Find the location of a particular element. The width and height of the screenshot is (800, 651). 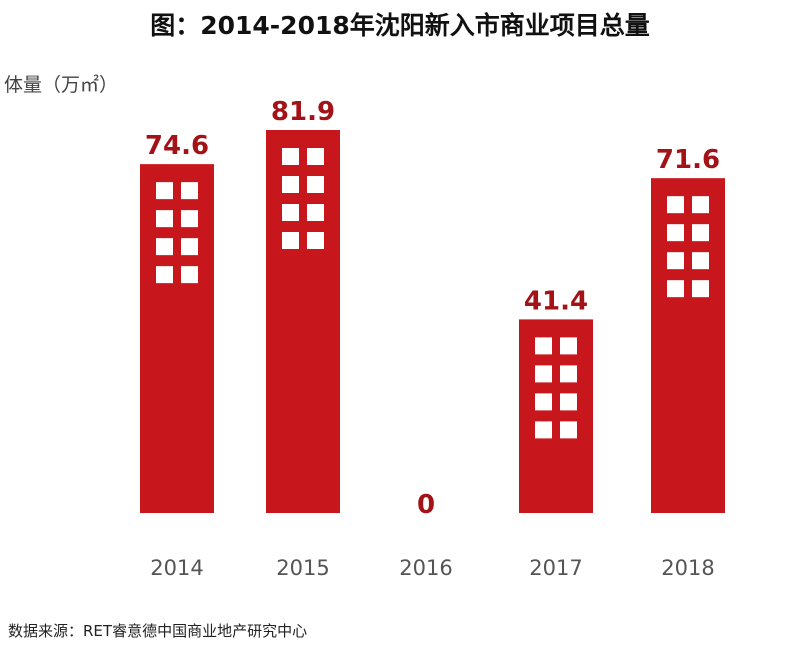

data-label-2015: 81.9 is located at coordinates (303, 112).